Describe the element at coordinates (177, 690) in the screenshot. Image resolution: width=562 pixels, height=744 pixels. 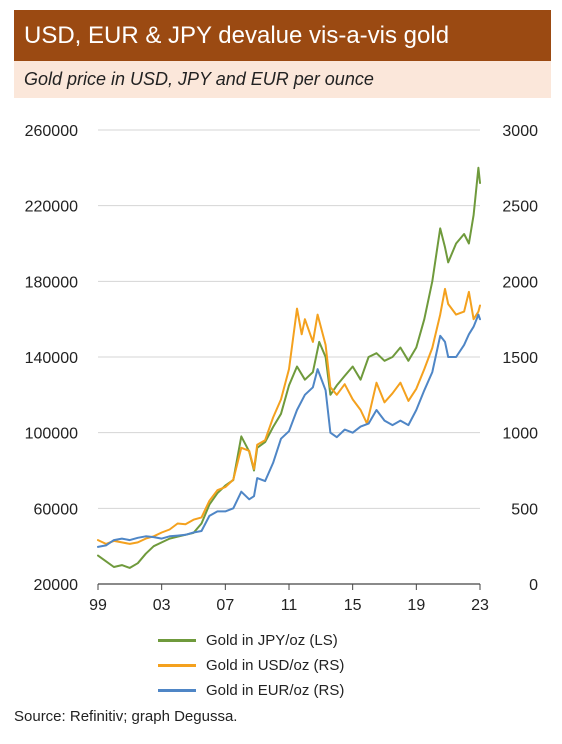
I see `legend-swatch-eur` at that location.